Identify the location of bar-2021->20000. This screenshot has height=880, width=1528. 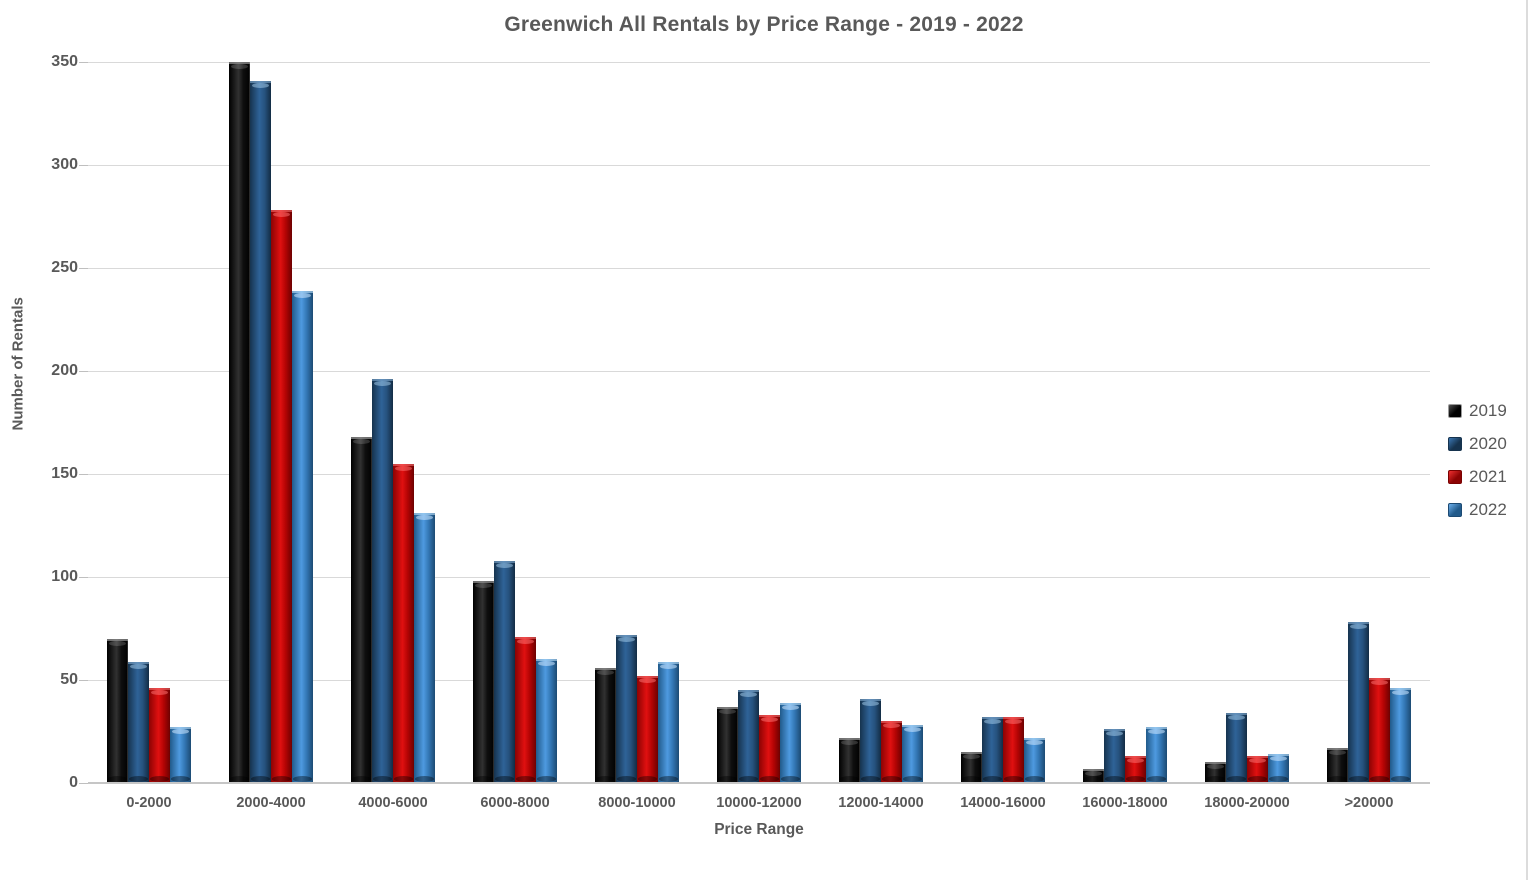
(1379, 730).